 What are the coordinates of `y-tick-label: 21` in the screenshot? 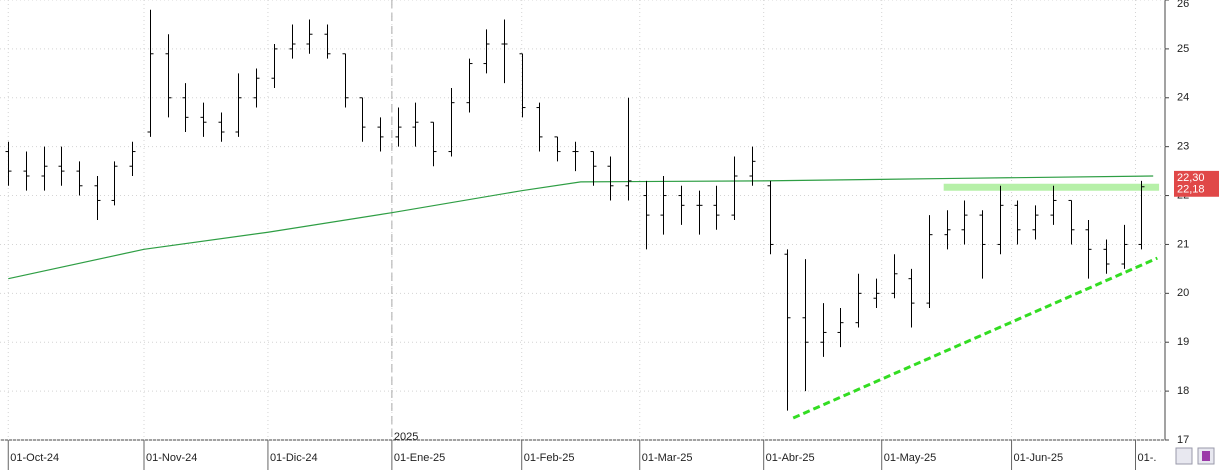 It's located at (1183, 244).